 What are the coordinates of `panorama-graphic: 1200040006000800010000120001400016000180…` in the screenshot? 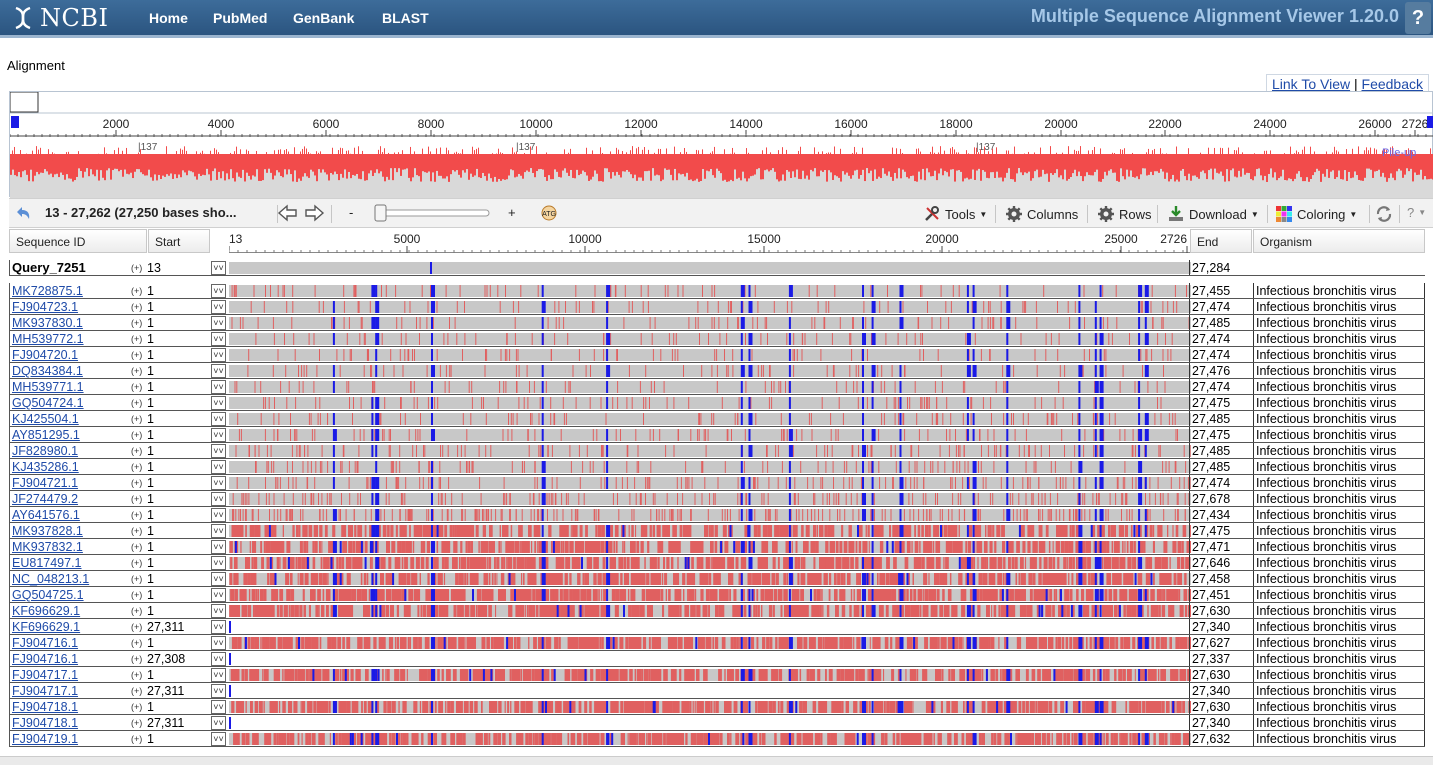 It's located at (721, 145).